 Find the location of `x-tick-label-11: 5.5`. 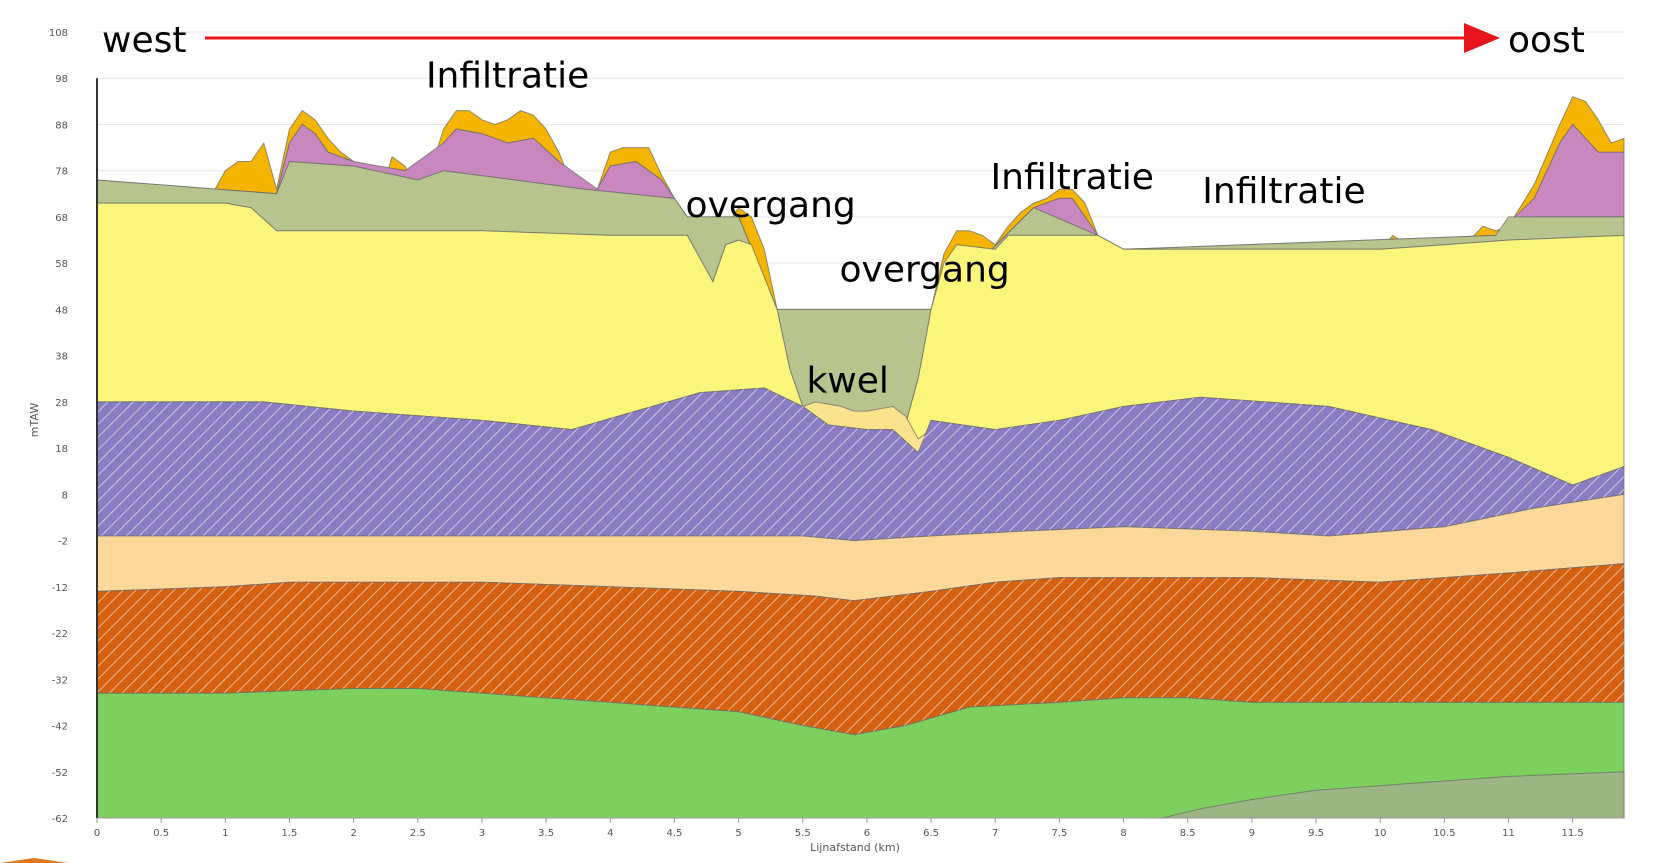

x-tick-label-11: 5.5 is located at coordinates (803, 833).